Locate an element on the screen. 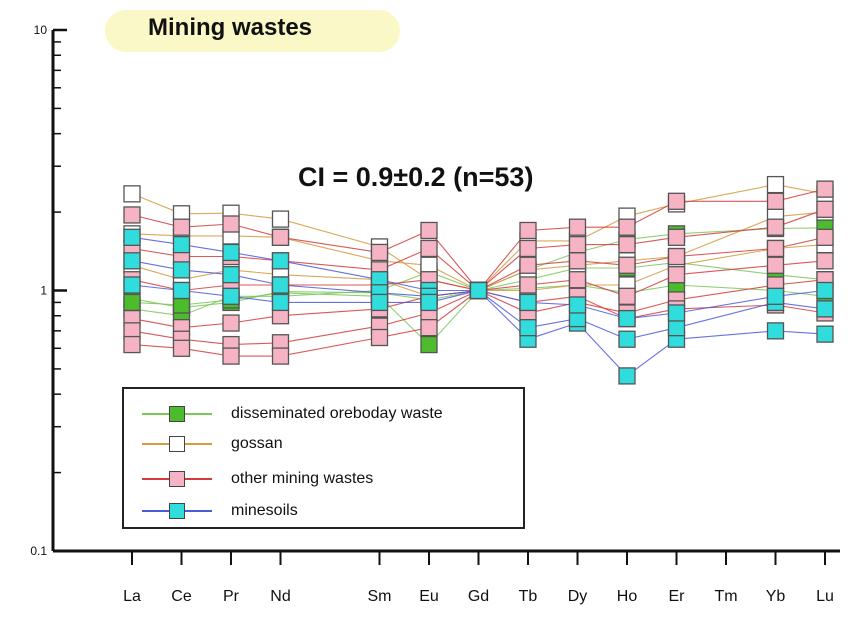 This screenshot has width=867, height=621. legend-item-other: other mining wastes is located at coordinates (323, 479).